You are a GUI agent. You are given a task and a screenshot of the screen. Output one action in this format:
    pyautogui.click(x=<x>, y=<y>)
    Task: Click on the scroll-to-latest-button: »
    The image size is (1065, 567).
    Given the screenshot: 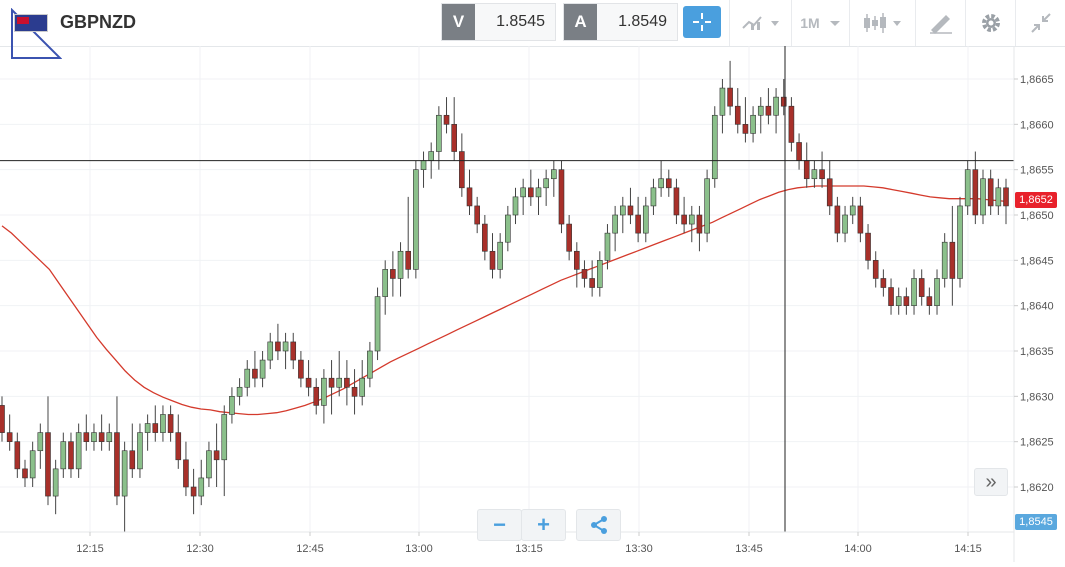 What is the action you would take?
    pyautogui.click(x=991, y=482)
    